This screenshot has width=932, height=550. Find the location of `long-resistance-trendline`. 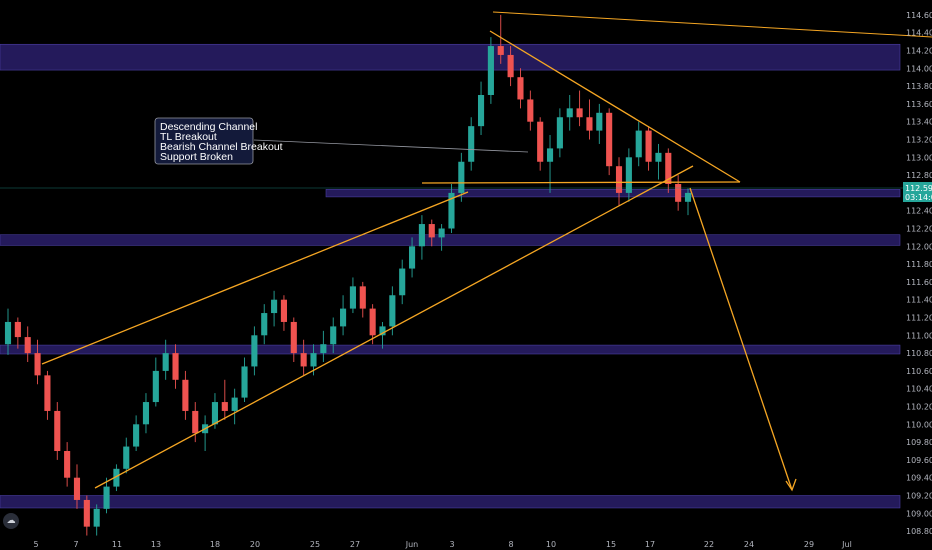

long-resistance-trendline is located at coordinates (712, 24).